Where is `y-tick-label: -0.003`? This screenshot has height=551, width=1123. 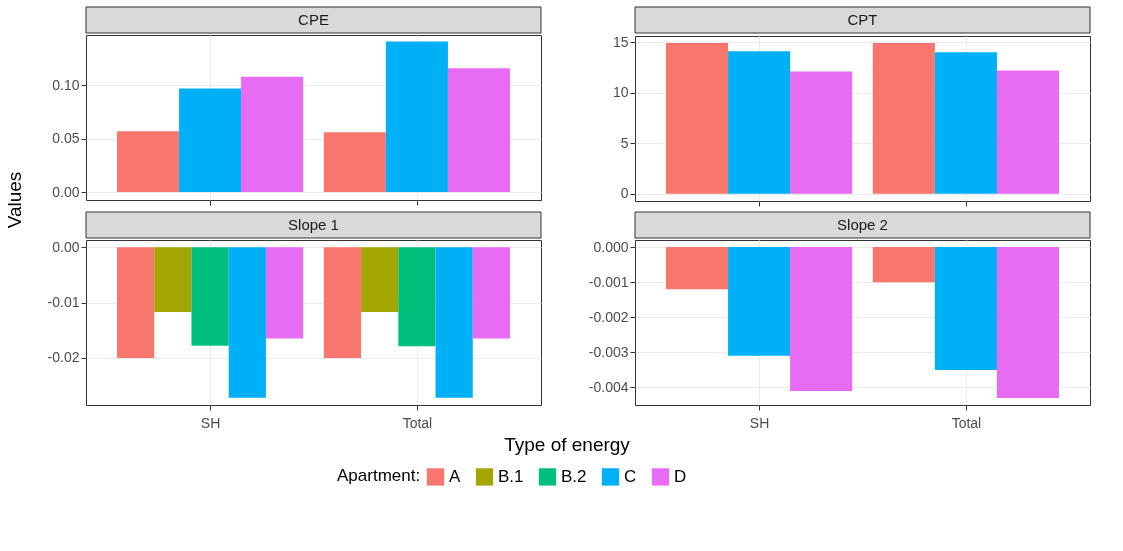
y-tick-label: -0.003 is located at coordinates (608, 351).